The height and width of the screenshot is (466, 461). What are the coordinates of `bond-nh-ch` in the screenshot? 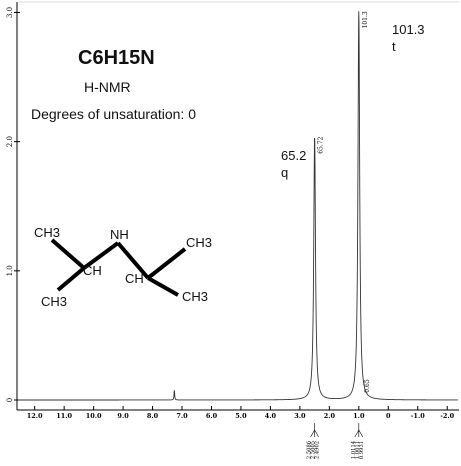 It's located at (133, 260).